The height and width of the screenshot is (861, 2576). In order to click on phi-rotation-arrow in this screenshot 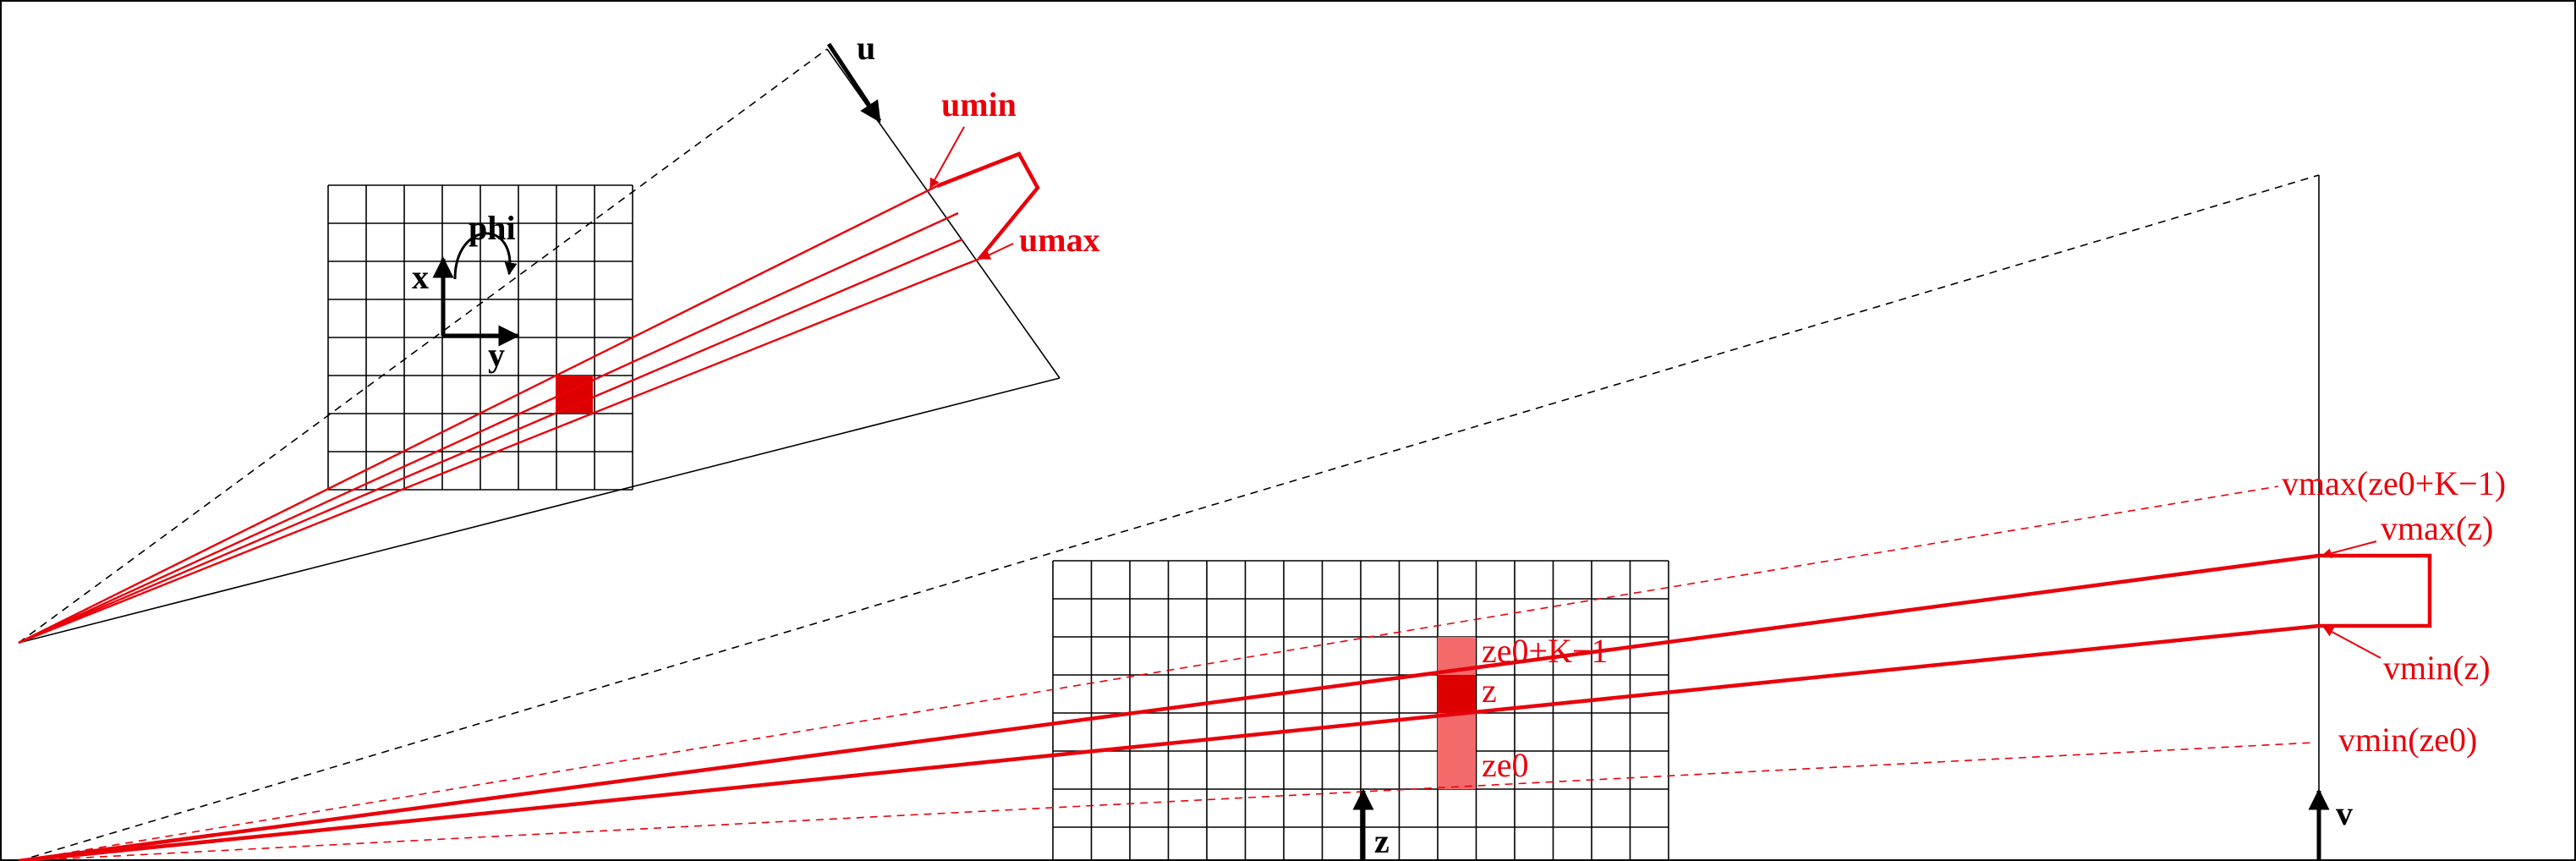, I will do `click(485, 256)`.